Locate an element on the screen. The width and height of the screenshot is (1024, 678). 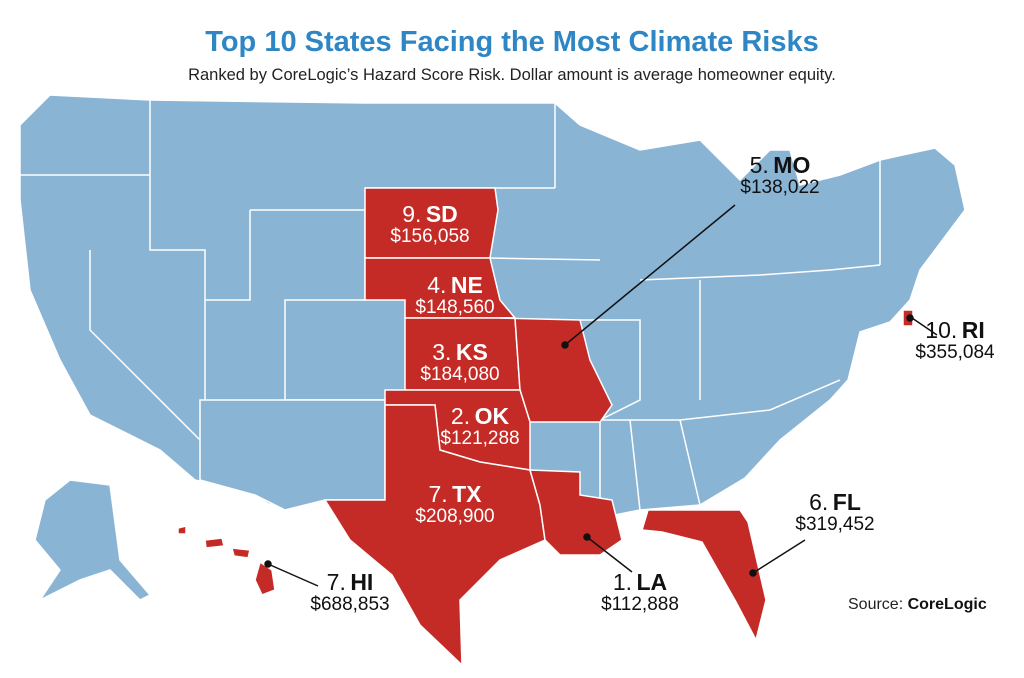
state-sd is located at coordinates (431, 223).